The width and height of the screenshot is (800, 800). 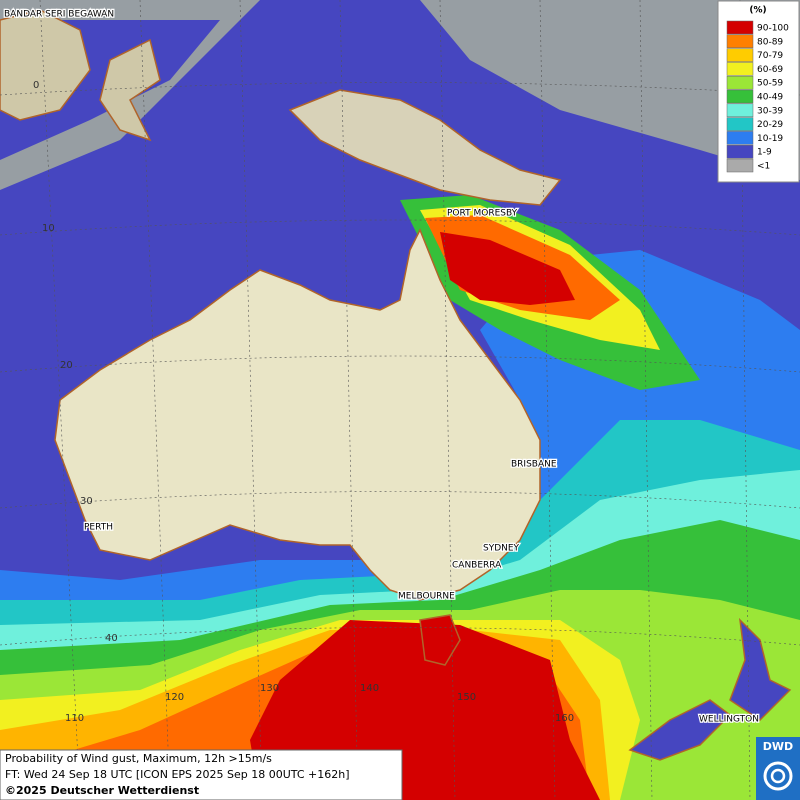 I want to click on lat-label: 20, so click(x=66, y=365).